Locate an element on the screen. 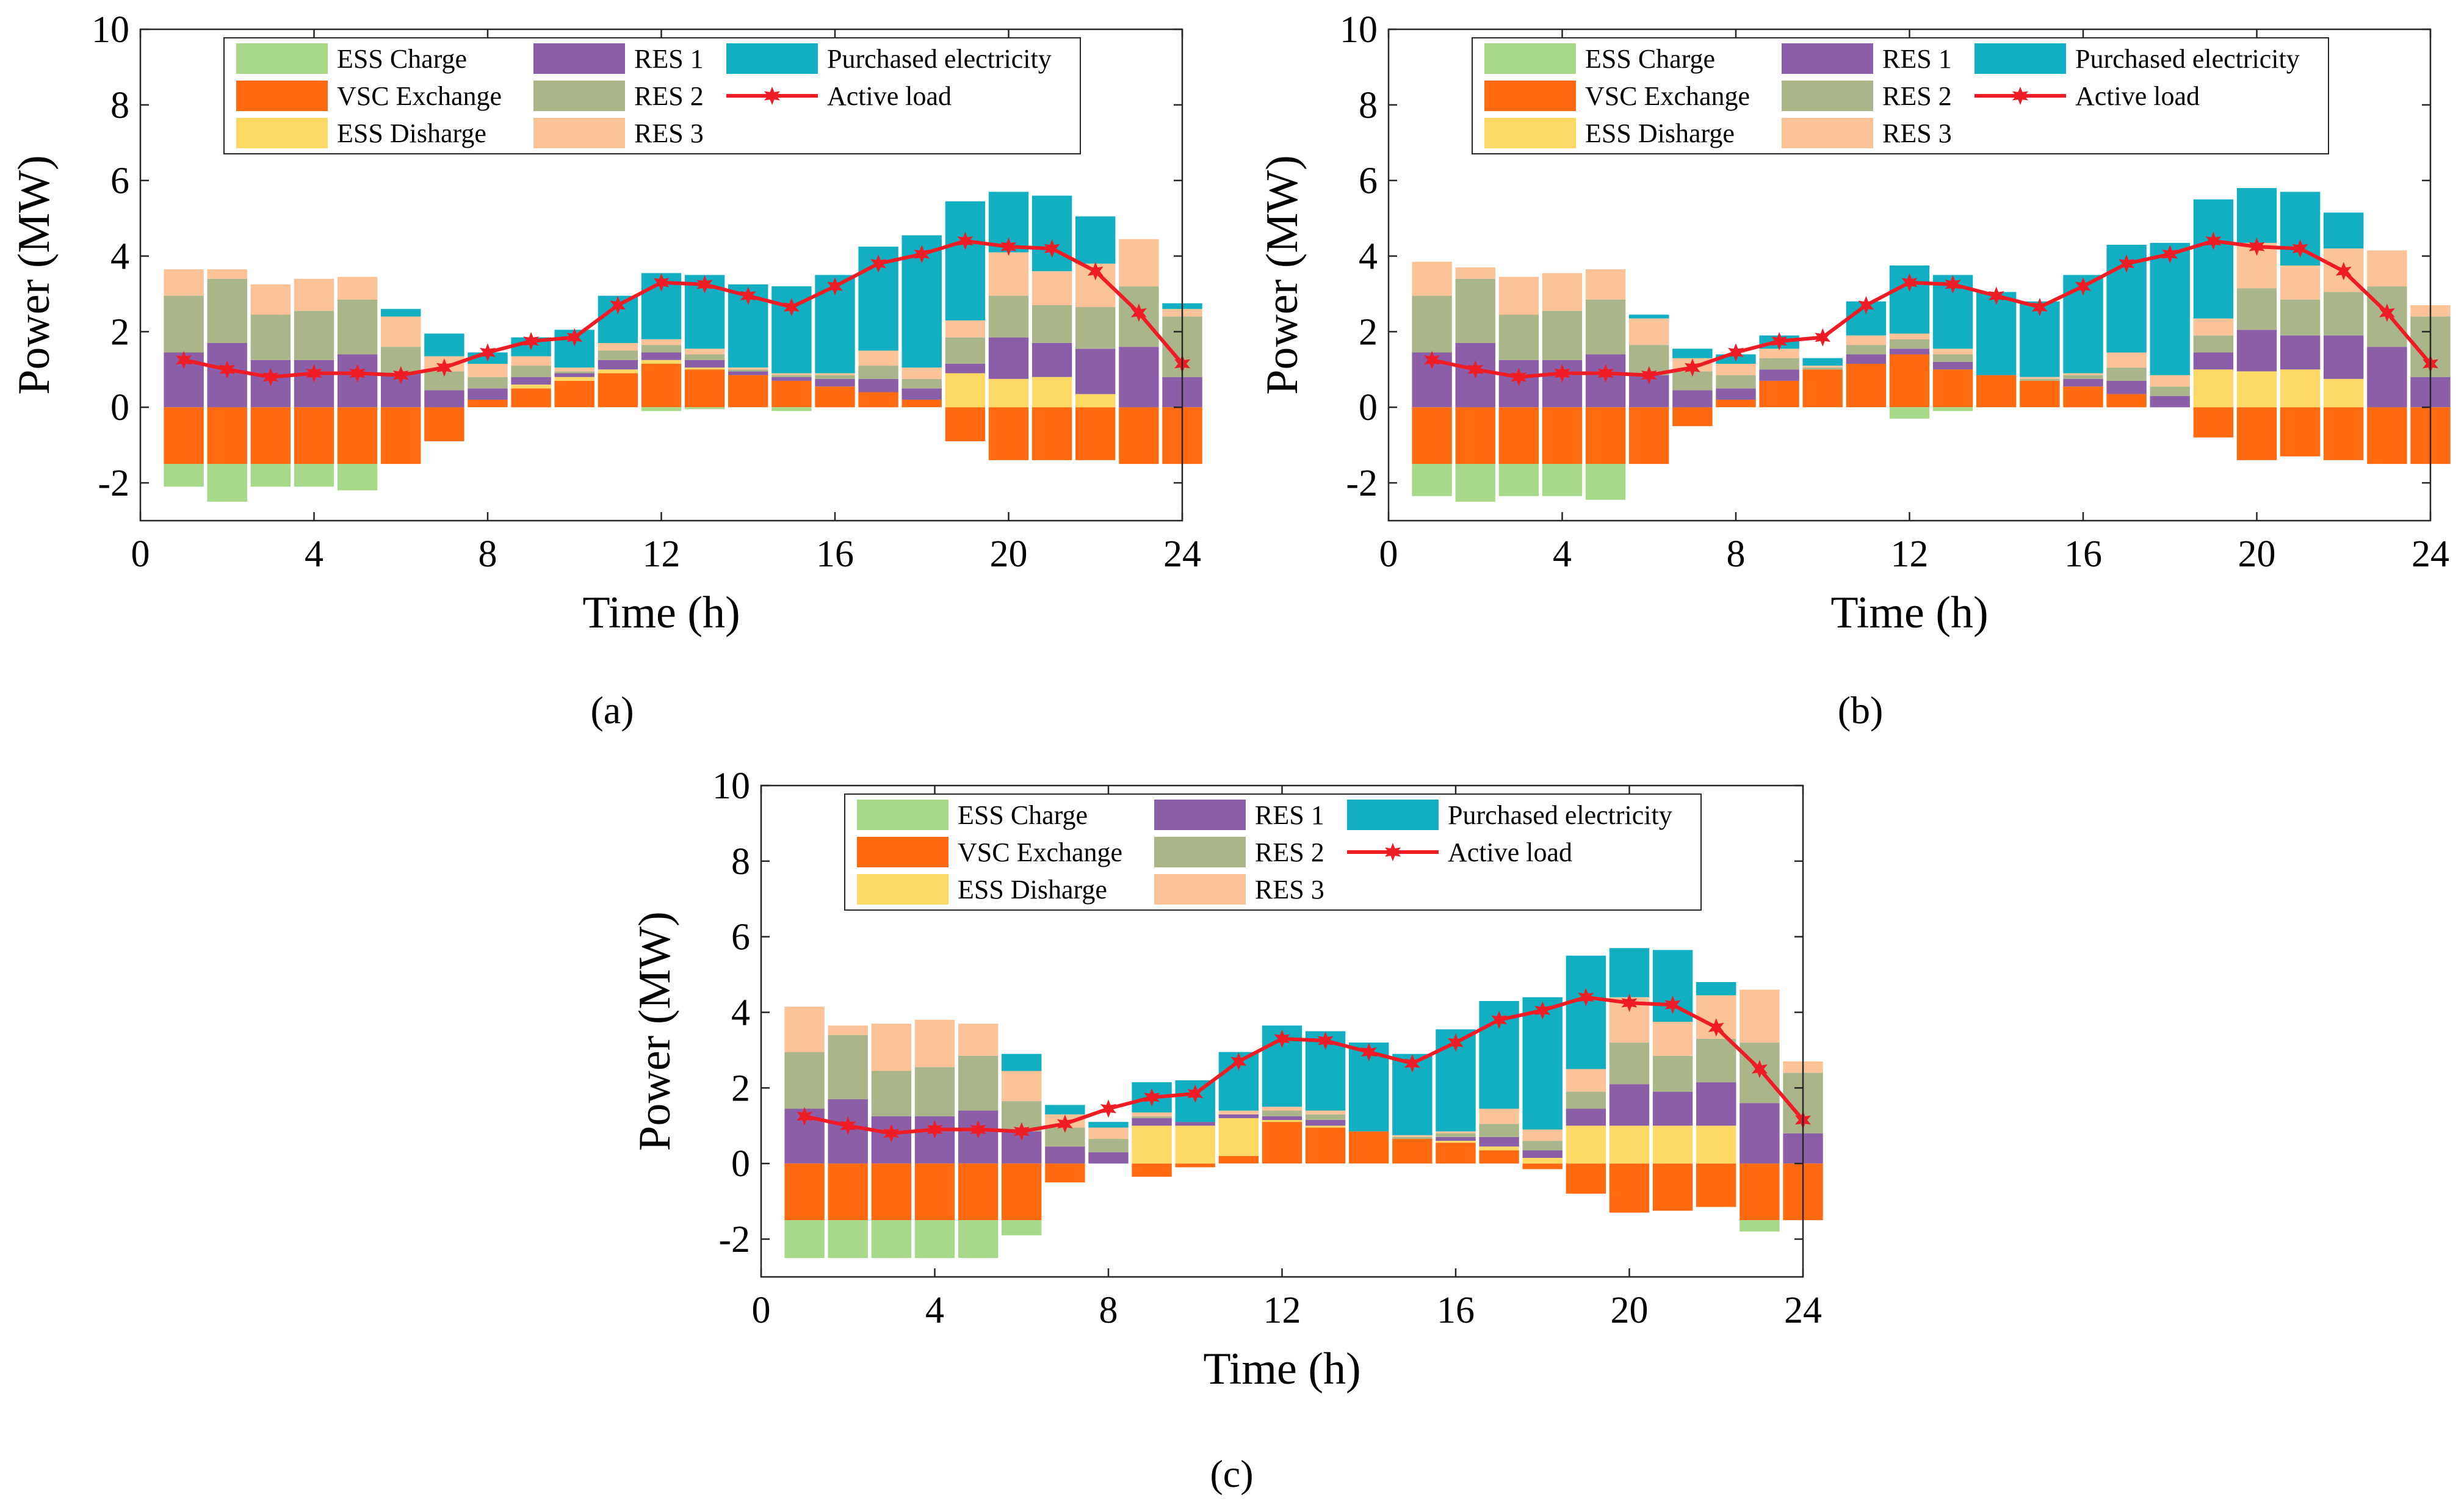 This screenshot has height=1507, width=2464. legend-swatch-ess-charge is located at coordinates (903, 815).